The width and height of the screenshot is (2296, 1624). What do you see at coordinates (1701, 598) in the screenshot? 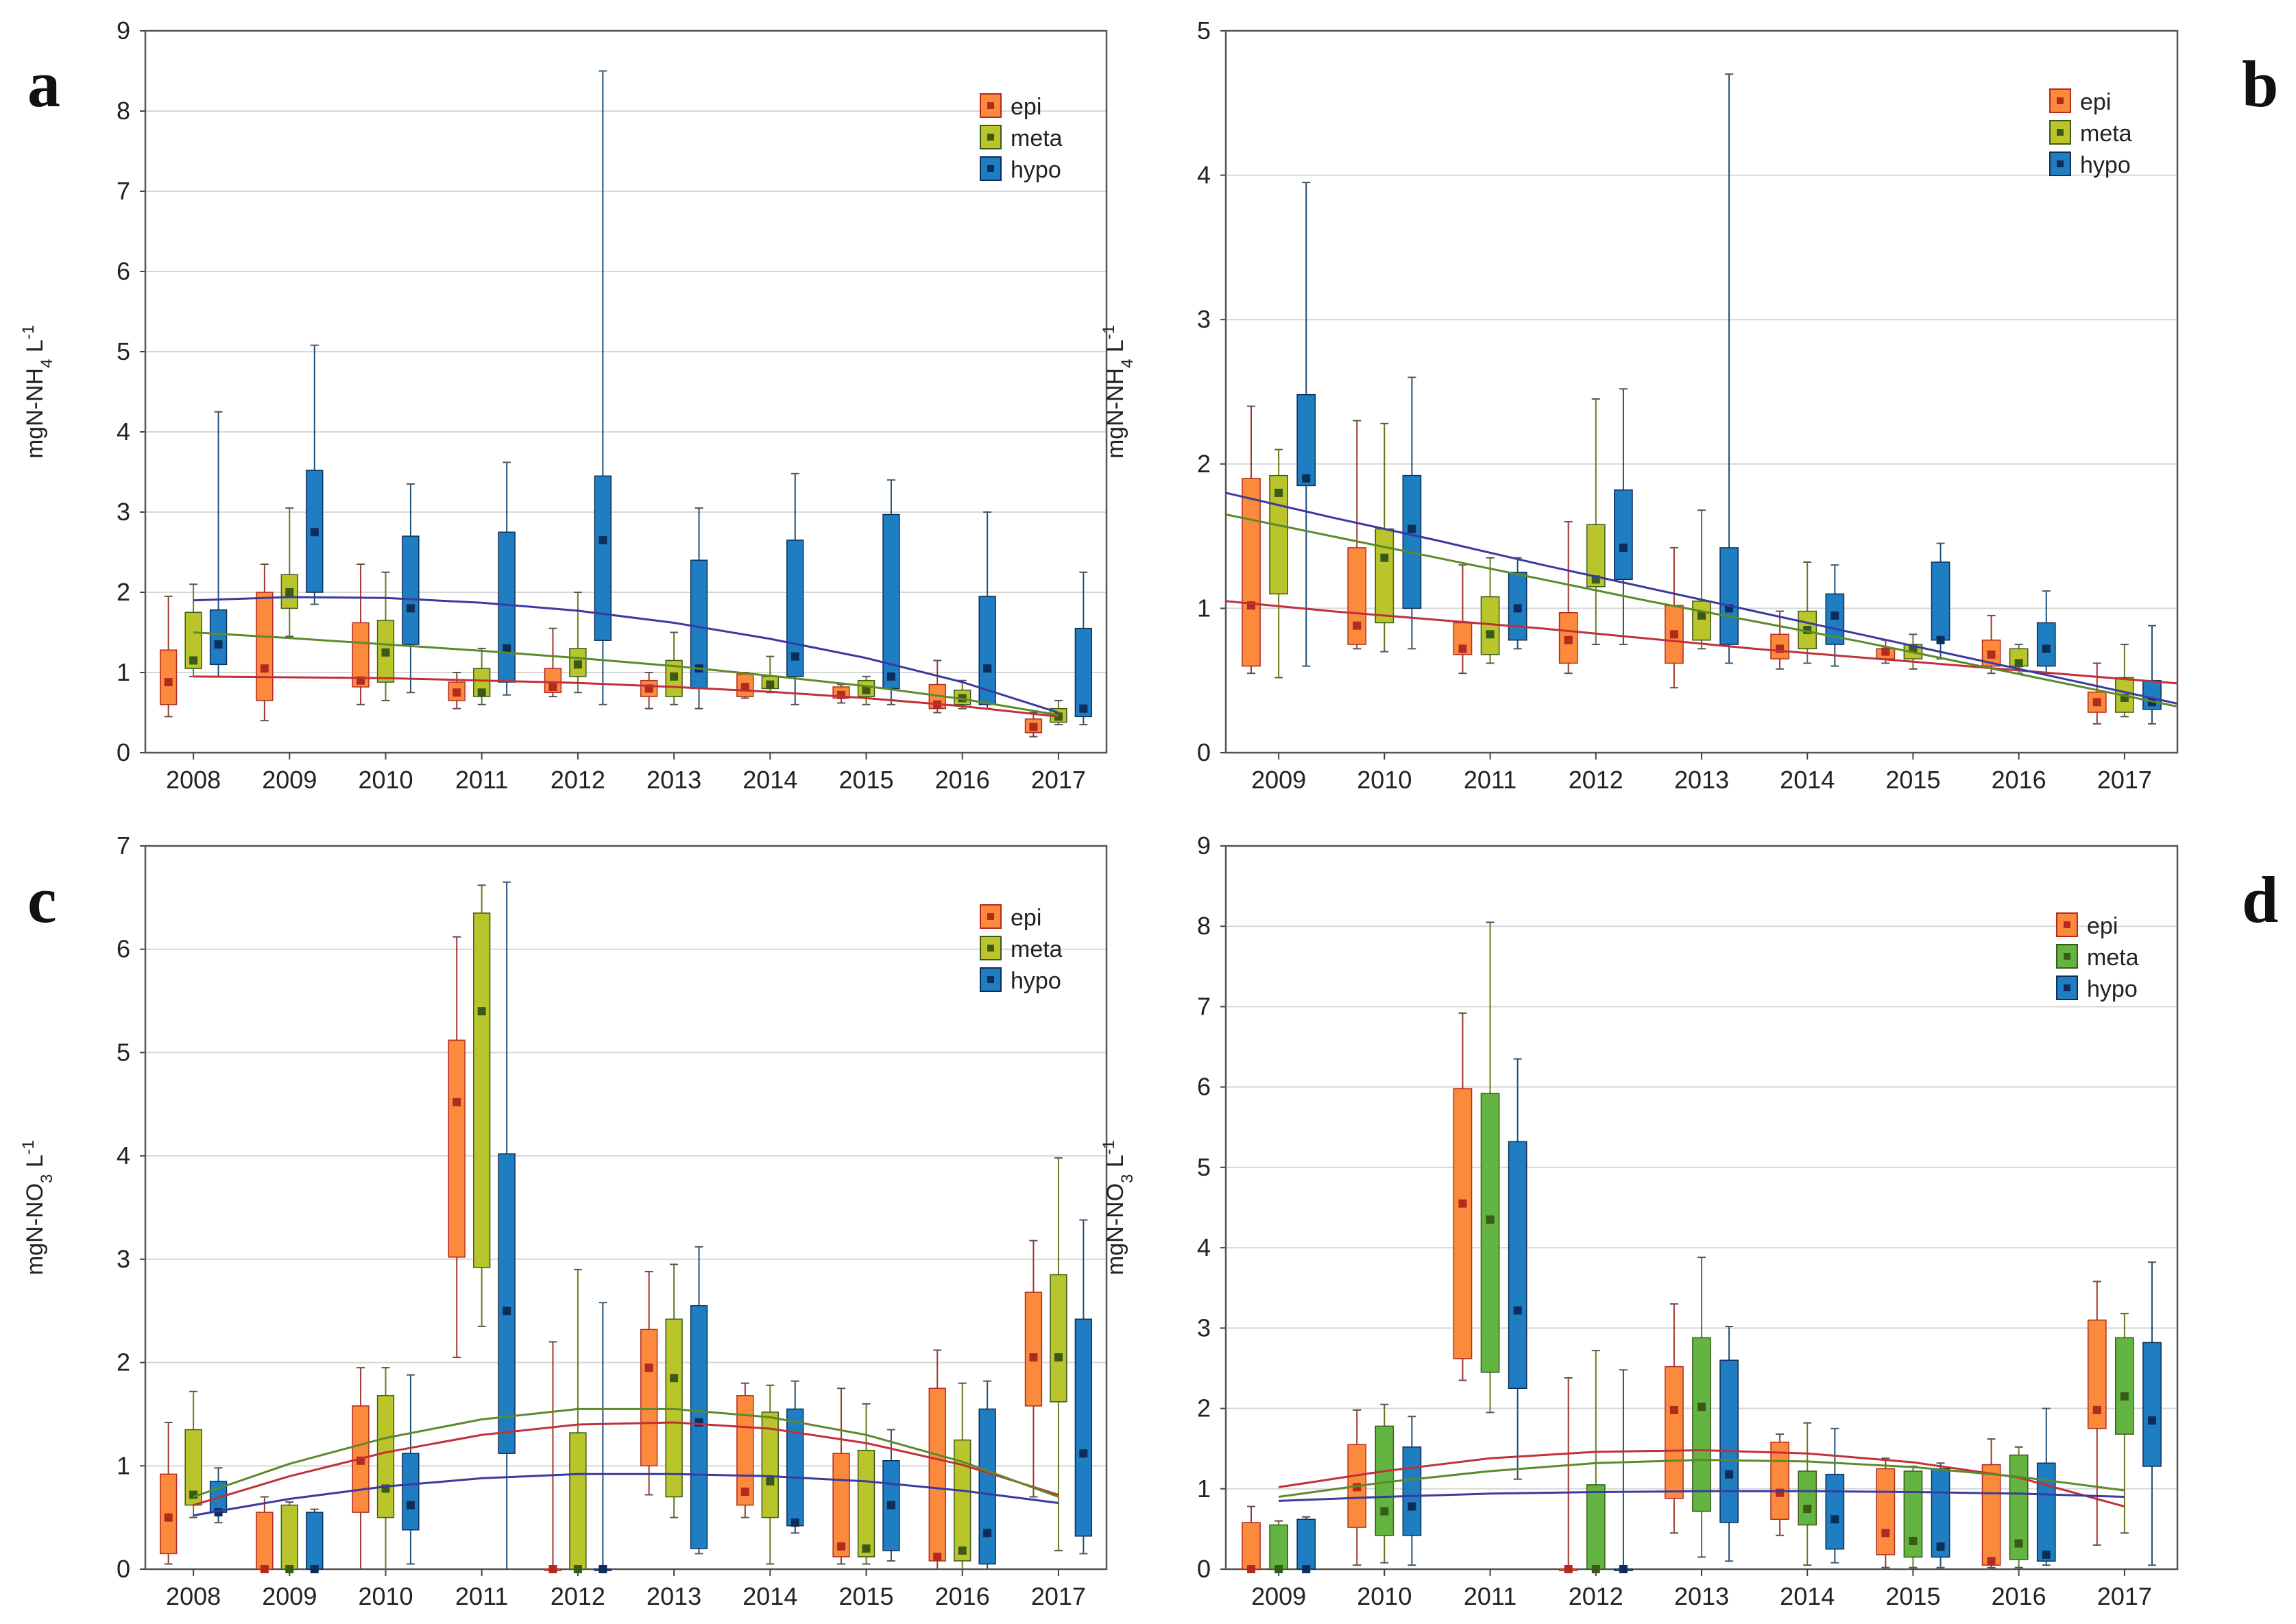
I see `trend-line-hypo` at bounding box center [1701, 598].